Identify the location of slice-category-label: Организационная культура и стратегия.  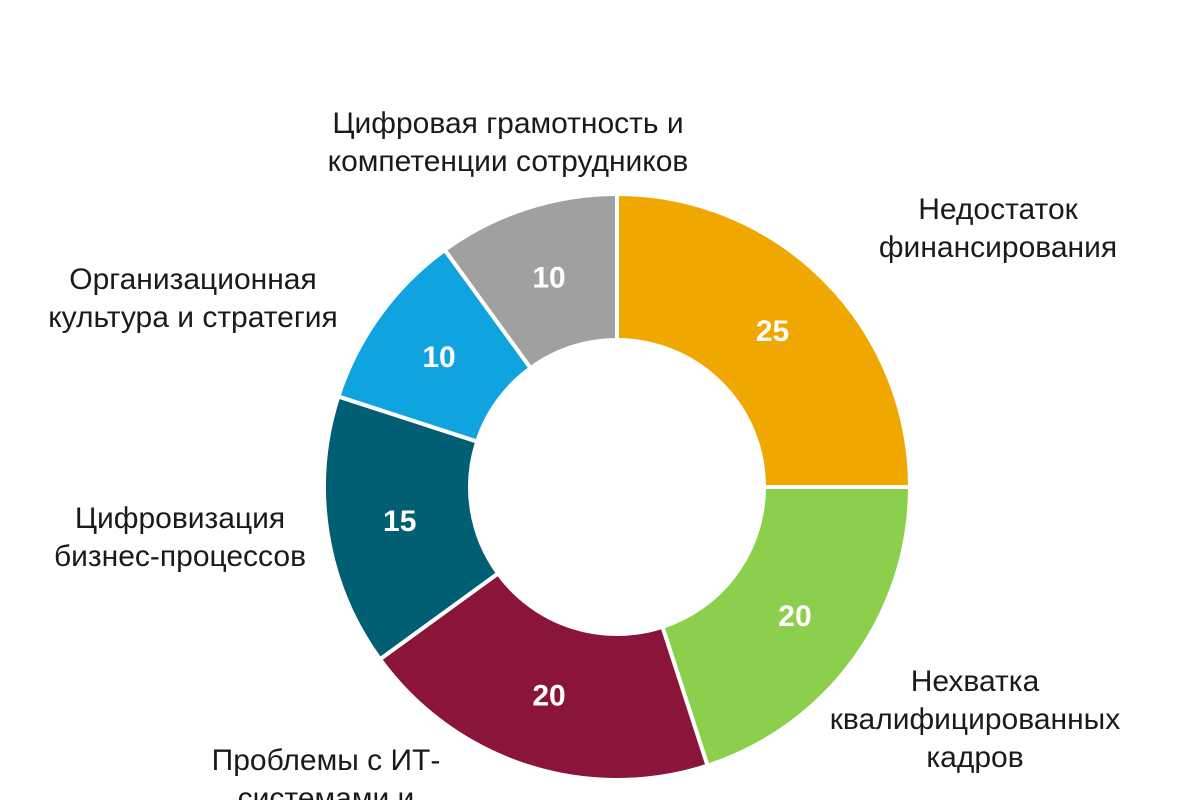
(193, 298).